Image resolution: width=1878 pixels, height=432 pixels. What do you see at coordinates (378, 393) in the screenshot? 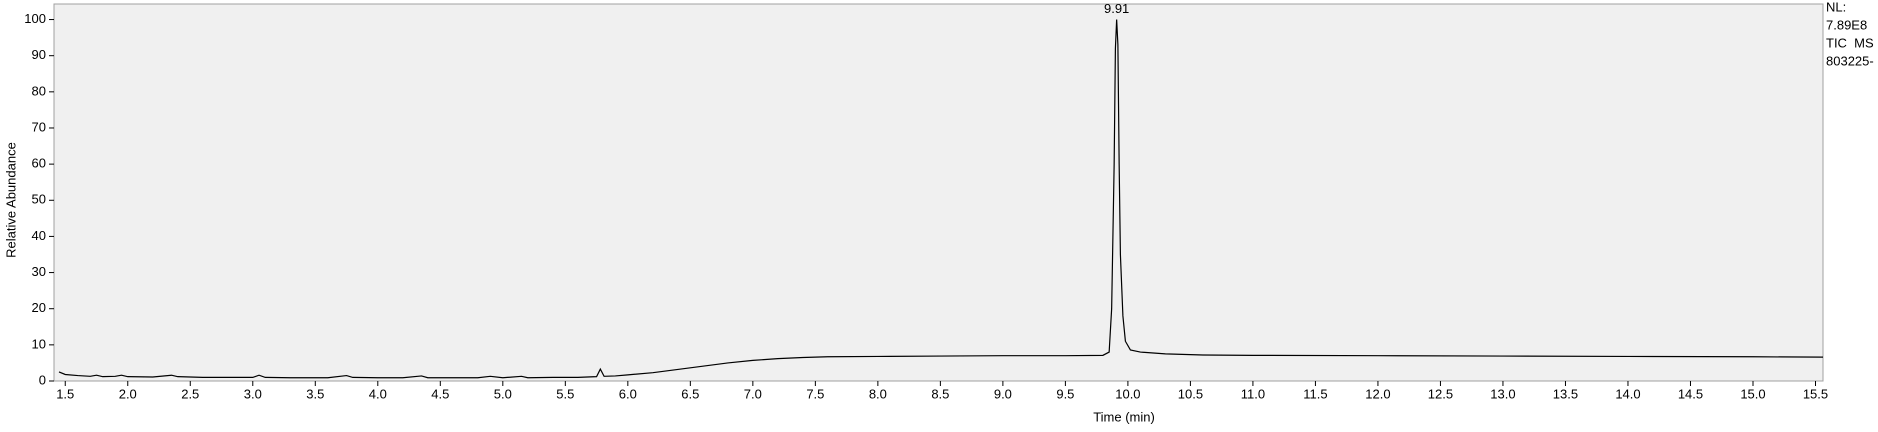
I see `x-tick-label: 4.0` at bounding box center [378, 393].